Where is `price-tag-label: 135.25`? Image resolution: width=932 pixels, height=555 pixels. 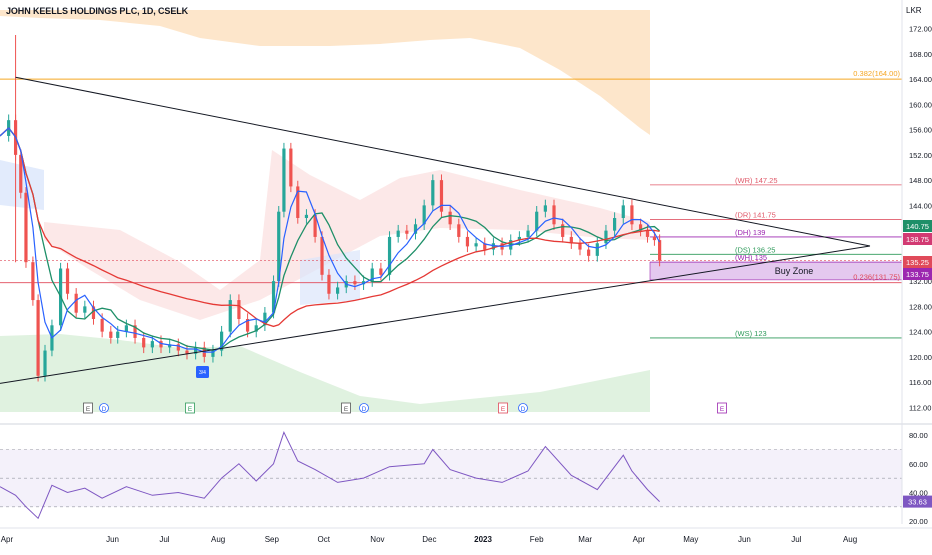 price-tag-label: 135.25 is located at coordinates (917, 262).